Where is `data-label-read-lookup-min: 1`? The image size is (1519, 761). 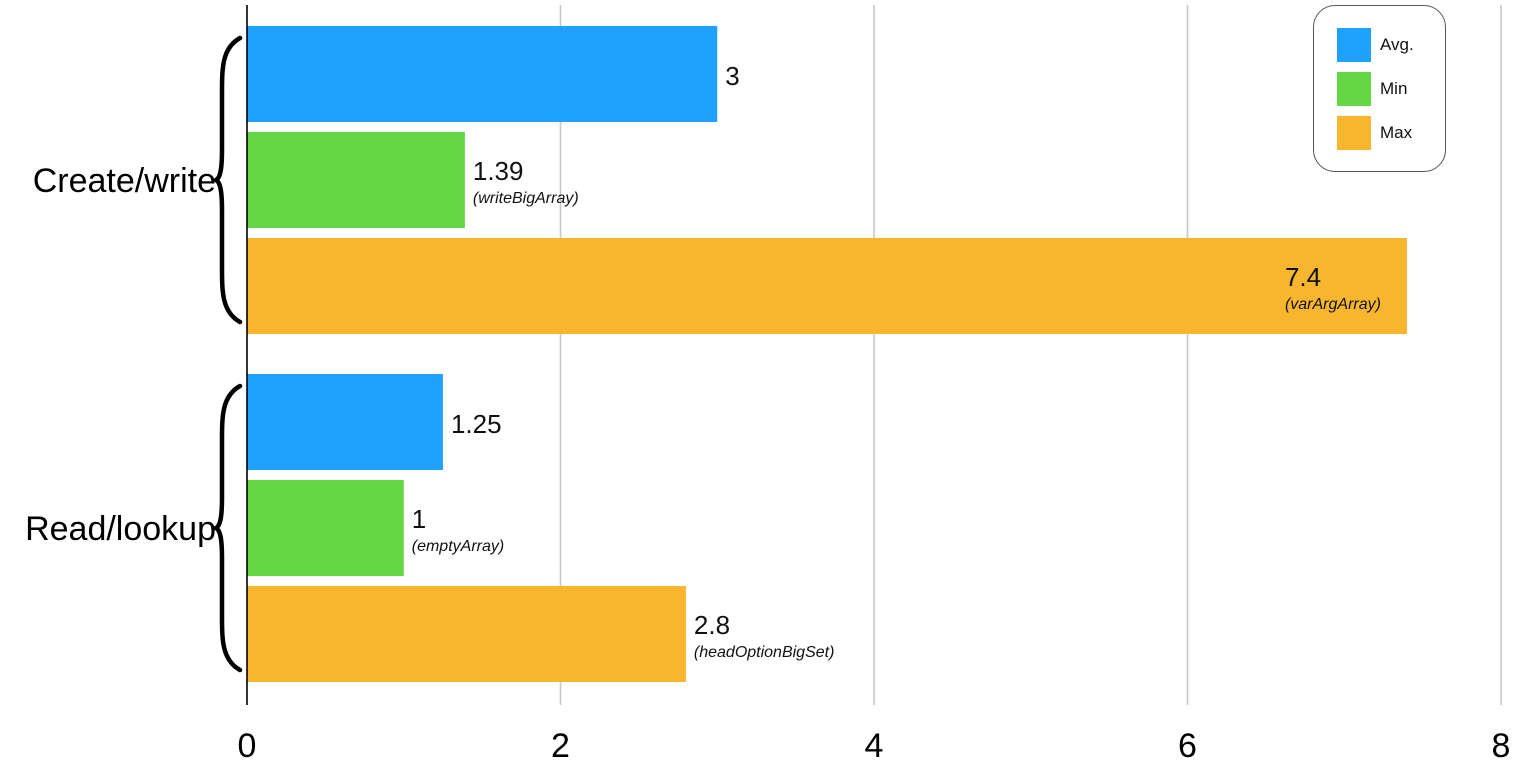
data-label-read-lookup-min: 1 is located at coordinates (419, 519).